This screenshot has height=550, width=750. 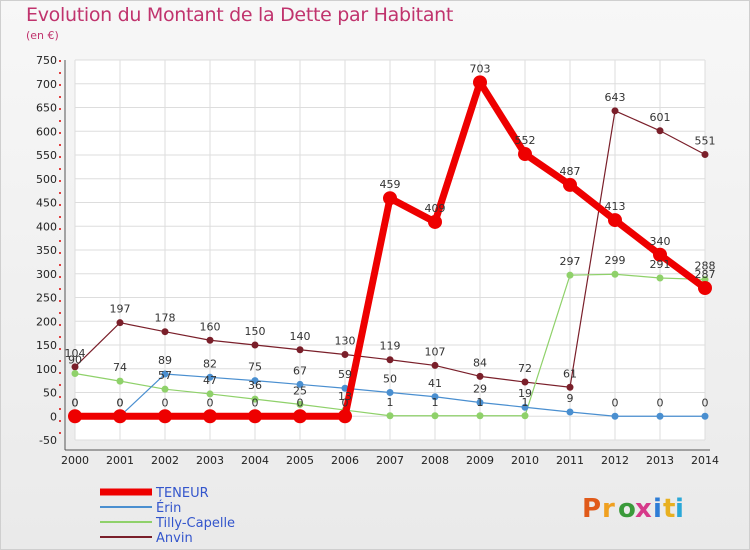 What do you see at coordinates (525, 140) in the screenshot?
I see `data-label: 552` at bounding box center [525, 140].